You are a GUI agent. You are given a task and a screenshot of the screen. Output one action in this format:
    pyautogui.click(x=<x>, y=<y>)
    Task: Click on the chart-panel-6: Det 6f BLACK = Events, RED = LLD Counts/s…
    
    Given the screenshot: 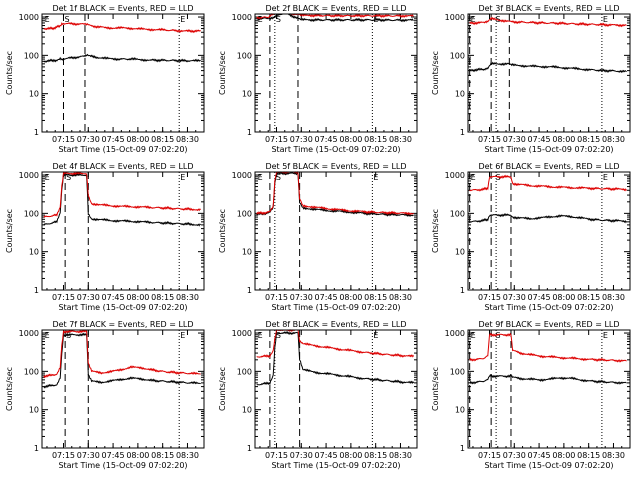 What is the action you would take?
    pyautogui.click(x=531, y=237)
    